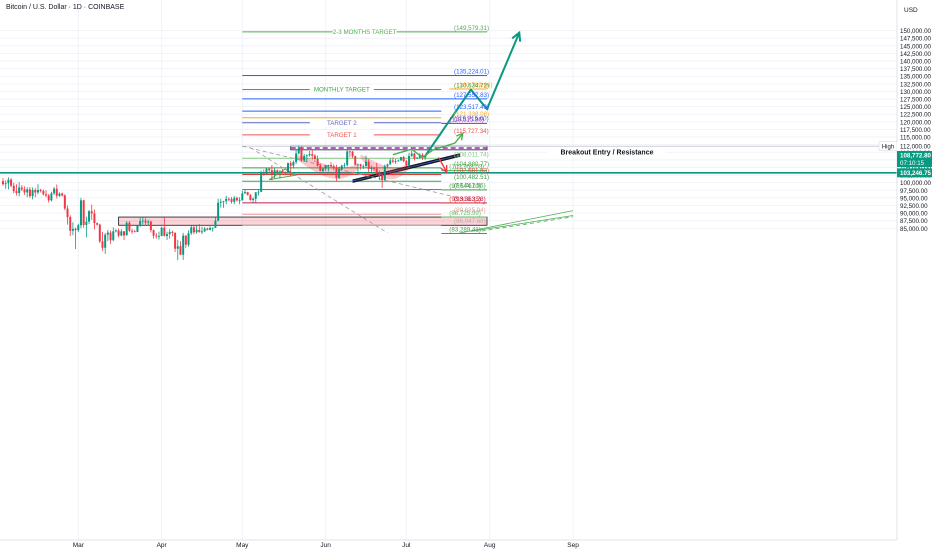  What do you see at coordinates (470, 199) in the screenshot?
I see `target-level-value: (93,363.28)` at bounding box center [470, 199].